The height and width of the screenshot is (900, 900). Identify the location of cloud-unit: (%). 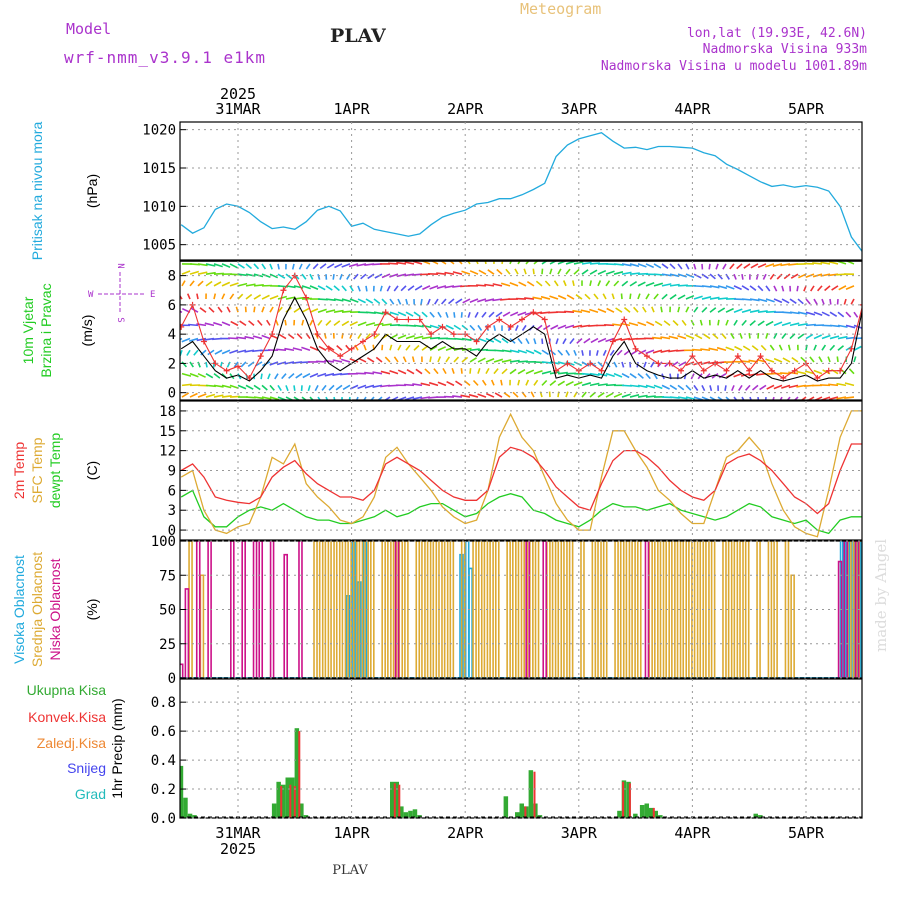
(92, 610).